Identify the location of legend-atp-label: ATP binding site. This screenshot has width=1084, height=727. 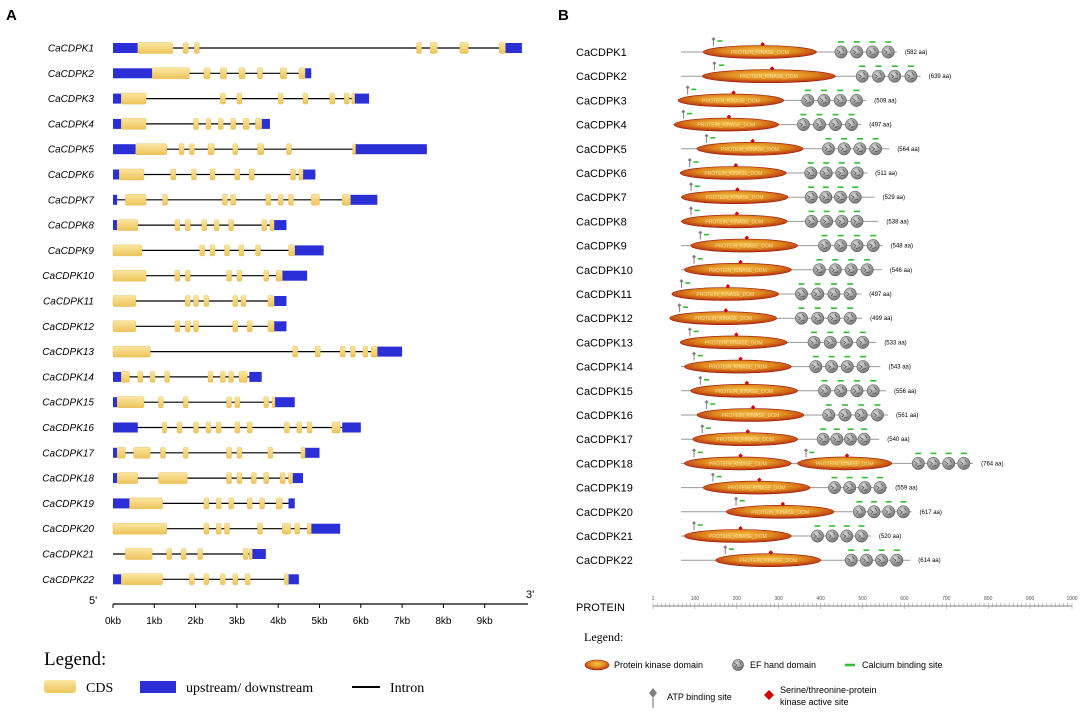
(699, 697).